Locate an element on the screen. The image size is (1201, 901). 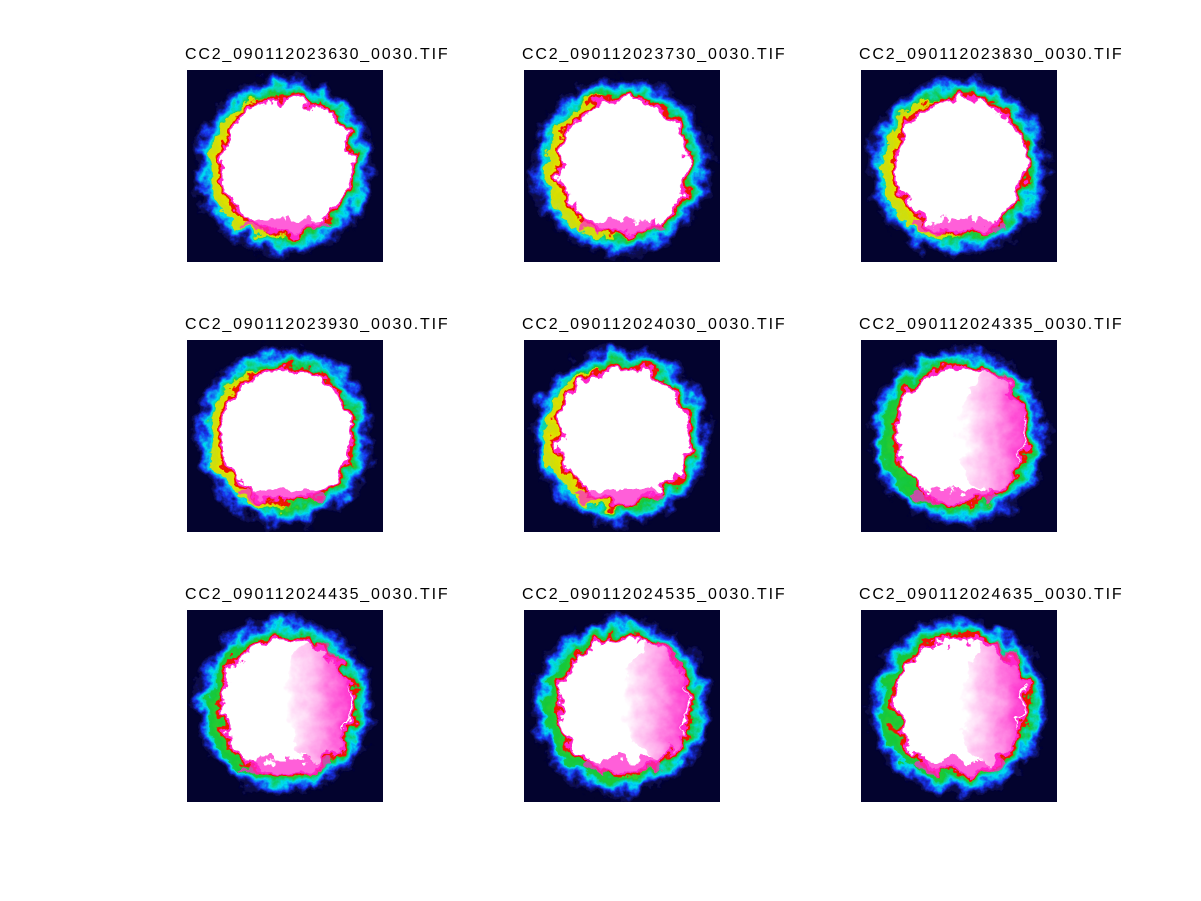
subplot-panel: CC2_090112024435_0030.TIF is located at coordinates (316, 694).